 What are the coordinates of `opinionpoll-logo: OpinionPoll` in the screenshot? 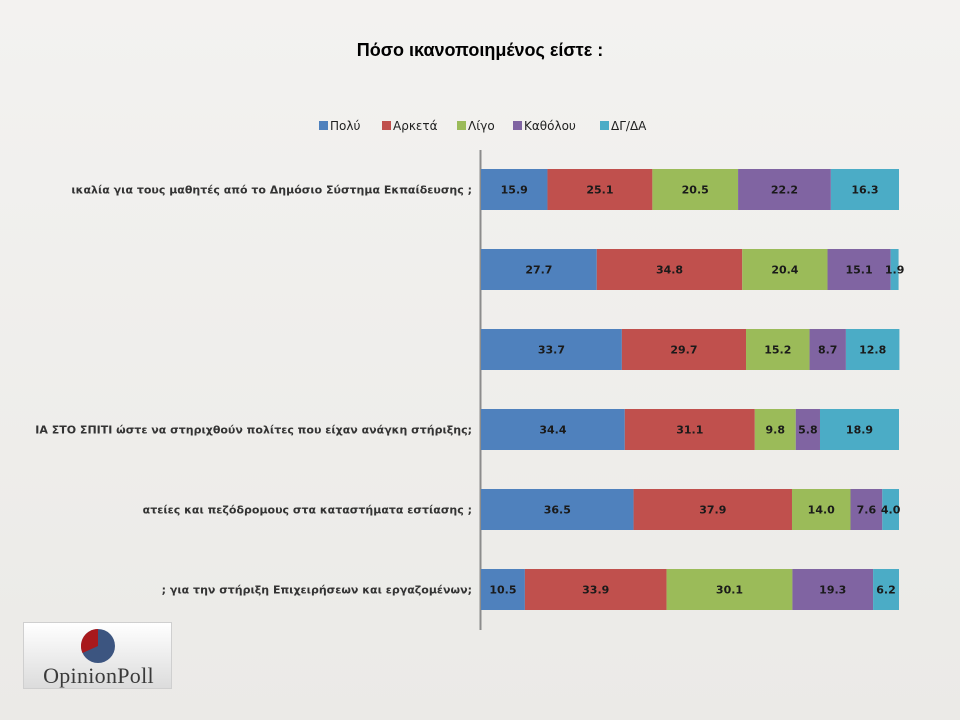 It's located at (97, 655).